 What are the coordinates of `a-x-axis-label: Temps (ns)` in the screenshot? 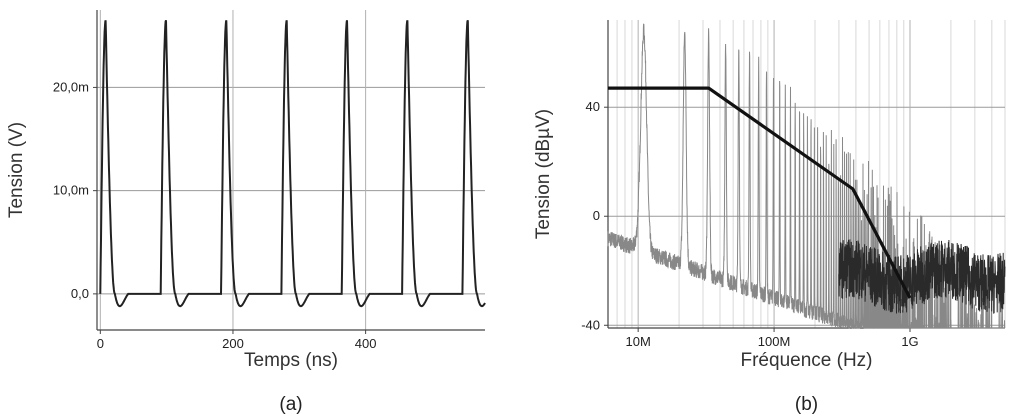 It's located at (291, 360).